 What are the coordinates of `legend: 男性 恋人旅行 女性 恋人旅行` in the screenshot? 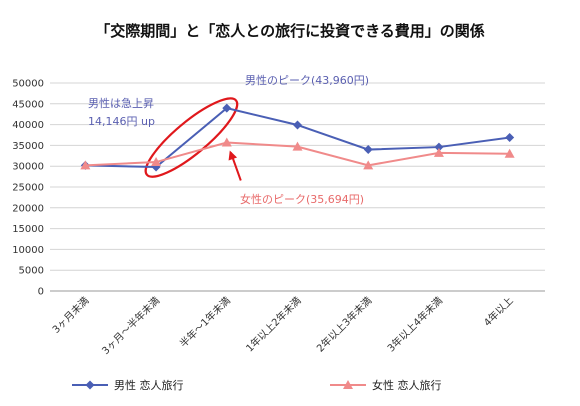 It's located at (257, 385).